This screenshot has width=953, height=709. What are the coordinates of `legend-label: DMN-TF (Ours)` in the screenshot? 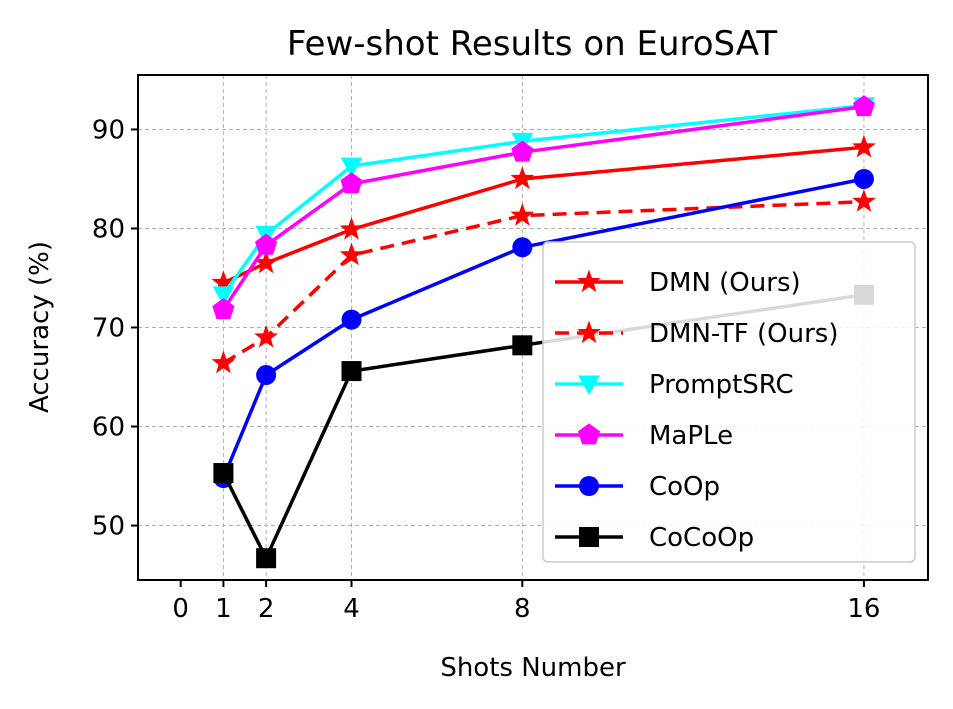 It's located at (743, 334).